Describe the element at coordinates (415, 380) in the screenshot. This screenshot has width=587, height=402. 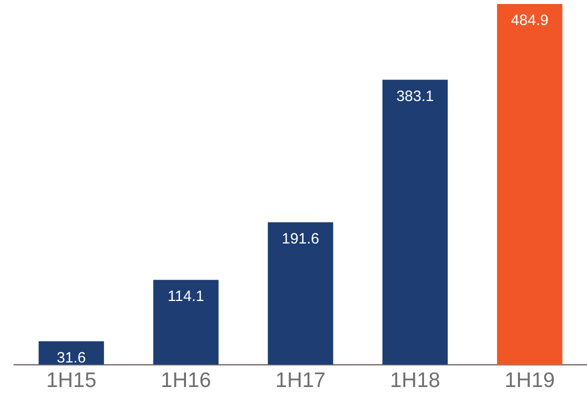
I see `x-tick-label: 1H18` at that location.